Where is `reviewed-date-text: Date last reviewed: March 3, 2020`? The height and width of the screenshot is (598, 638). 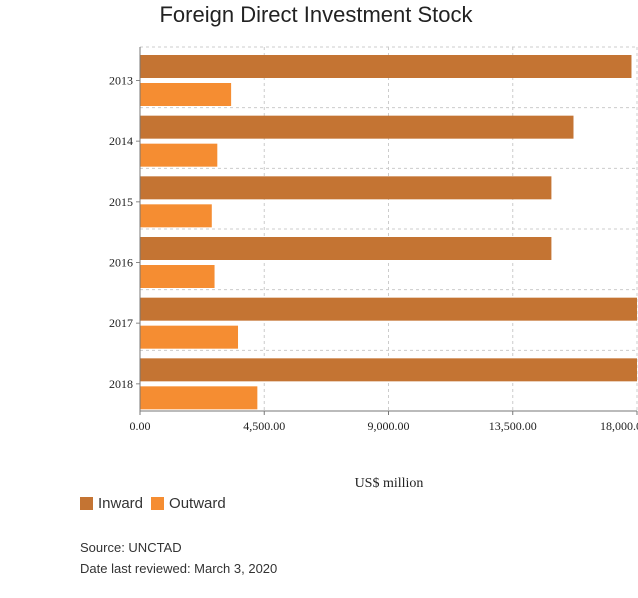 reviewed-date-text: Date last reviewed: March 3, 2020 is located at coordinates (179, 568).